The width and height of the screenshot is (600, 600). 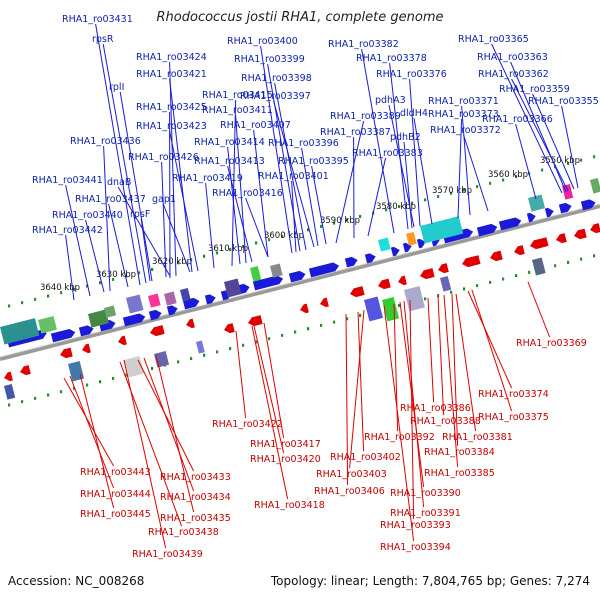 What do you see at coordinates (115, 514) in the screenshot?
I see `gene-label-bottom: RHA1_ro03445` at bounding box center [115, 514].